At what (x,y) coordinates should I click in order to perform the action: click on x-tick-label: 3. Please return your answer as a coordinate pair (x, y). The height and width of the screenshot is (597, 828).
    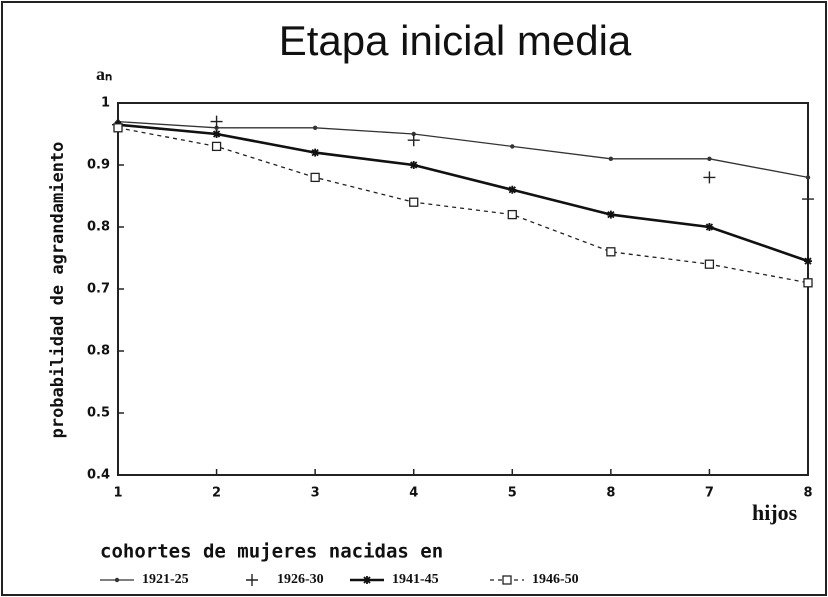
    Looking at the image, I should click on (315, 493).